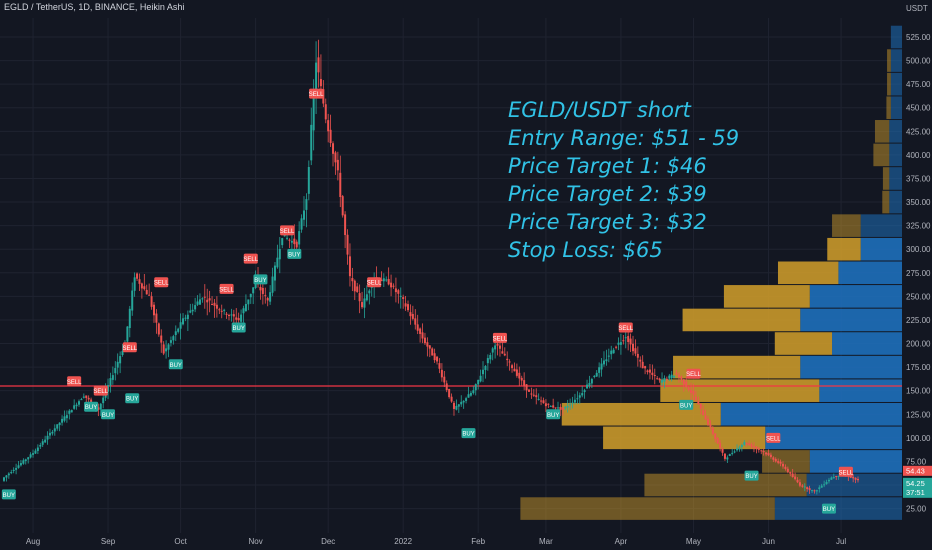  Describe the element at coordinates (918, 414) in the screenshot. I see `price-tick-label: 125.00` at that location.